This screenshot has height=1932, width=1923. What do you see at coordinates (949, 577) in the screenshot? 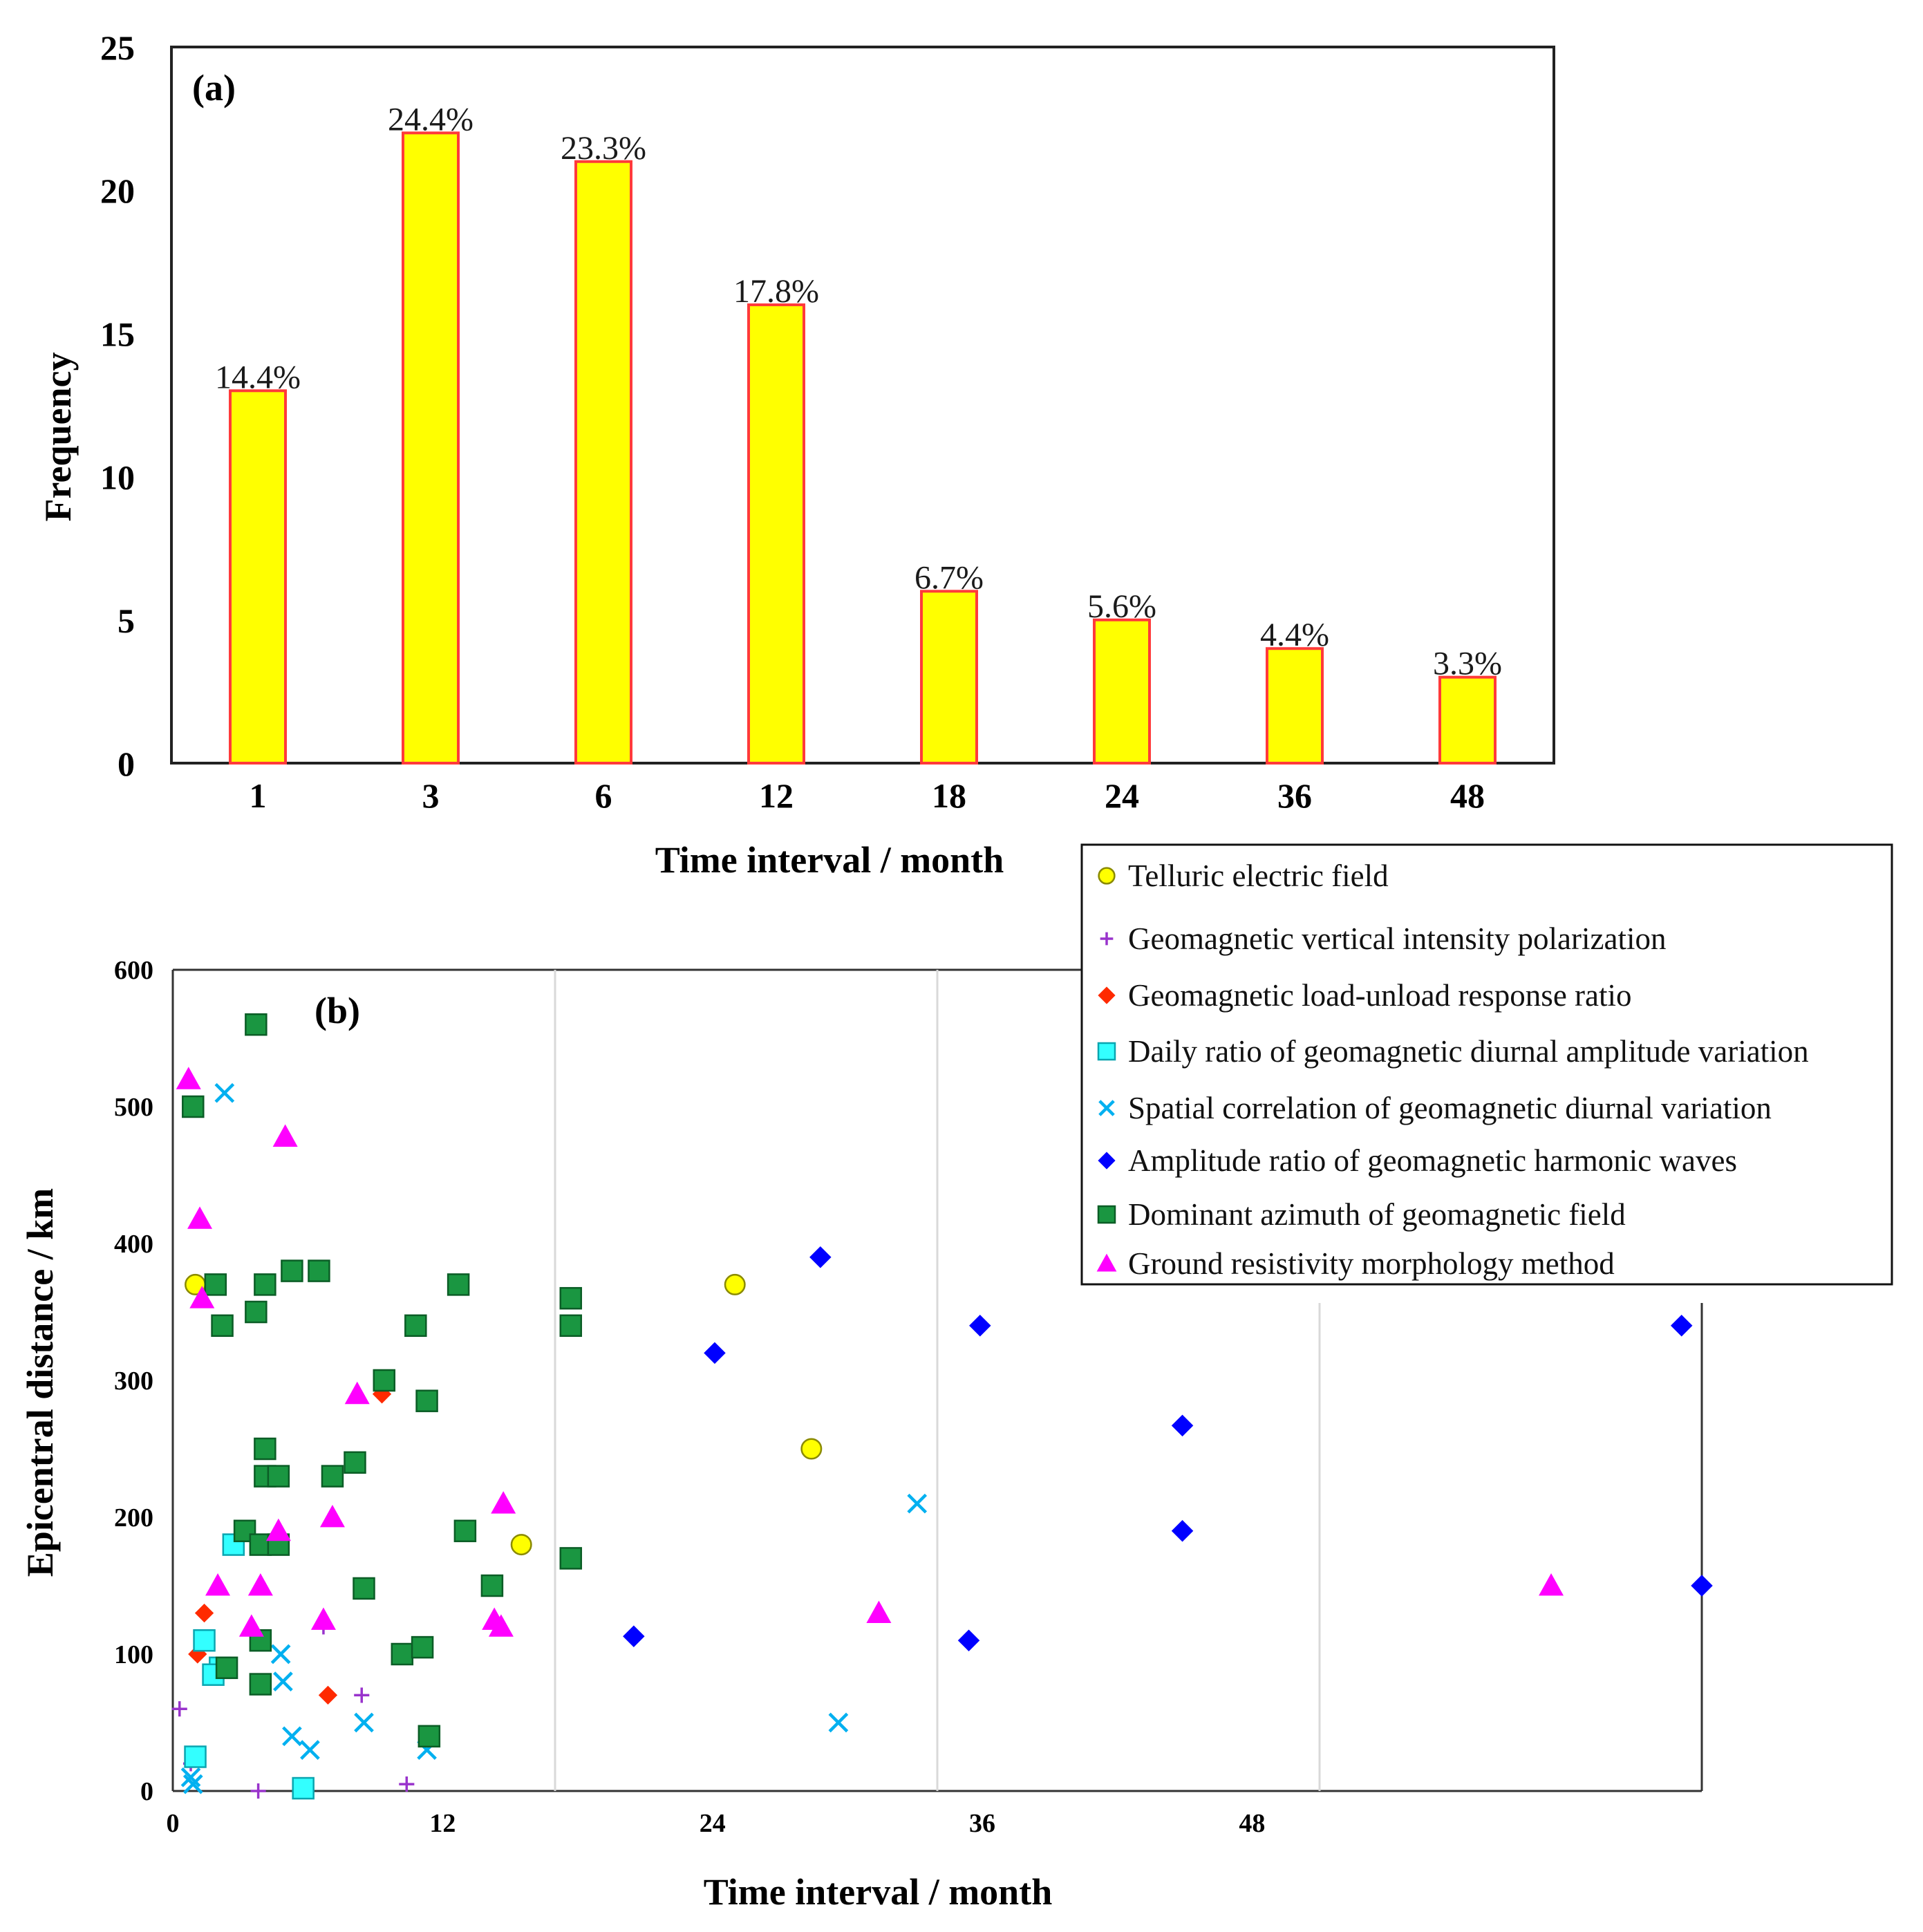
I see `panel-a-bar-data-label: 6.7%` at bounding box center [949, 577].